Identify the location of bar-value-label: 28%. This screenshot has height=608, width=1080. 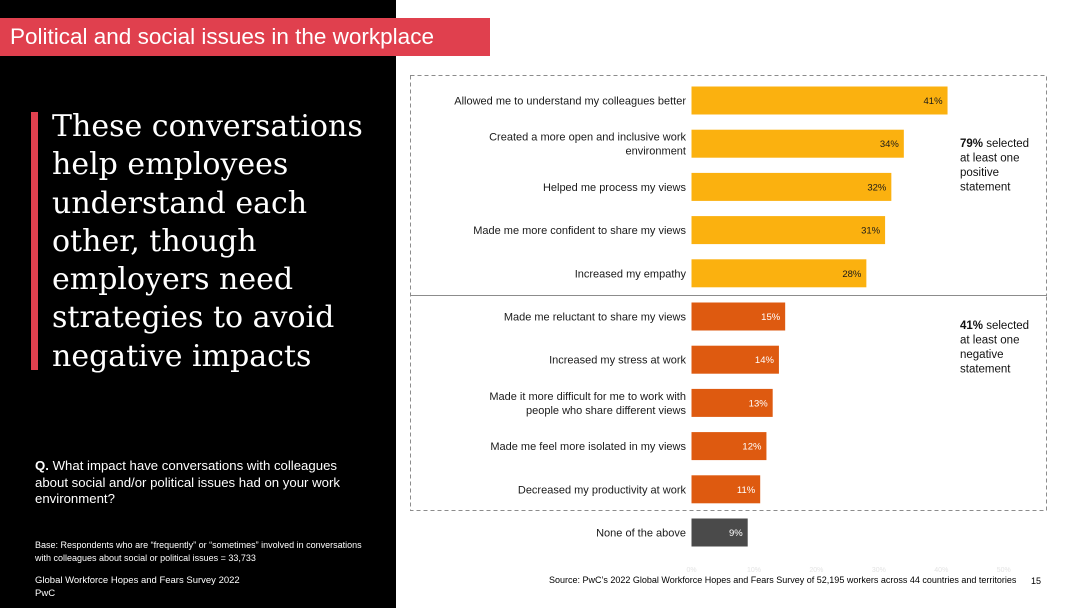
(852, 274).